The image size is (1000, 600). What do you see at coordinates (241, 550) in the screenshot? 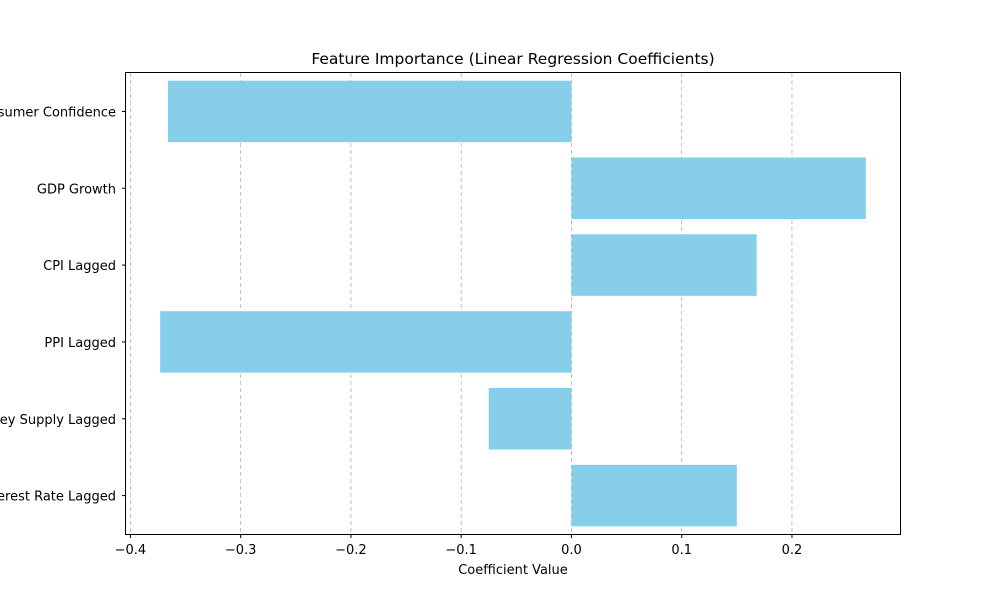
I see `x-tick-label: −0.3` at bounding box center [241, 550].